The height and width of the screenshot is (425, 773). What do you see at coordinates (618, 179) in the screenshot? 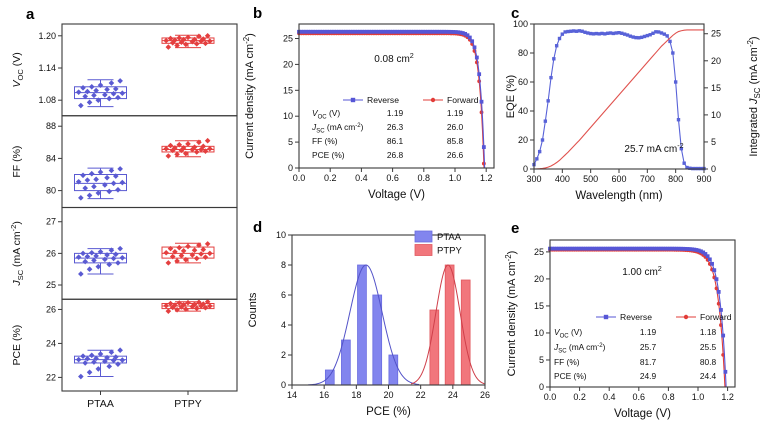
I see `x-tick-label: 600` at bounding box center [618, 179].